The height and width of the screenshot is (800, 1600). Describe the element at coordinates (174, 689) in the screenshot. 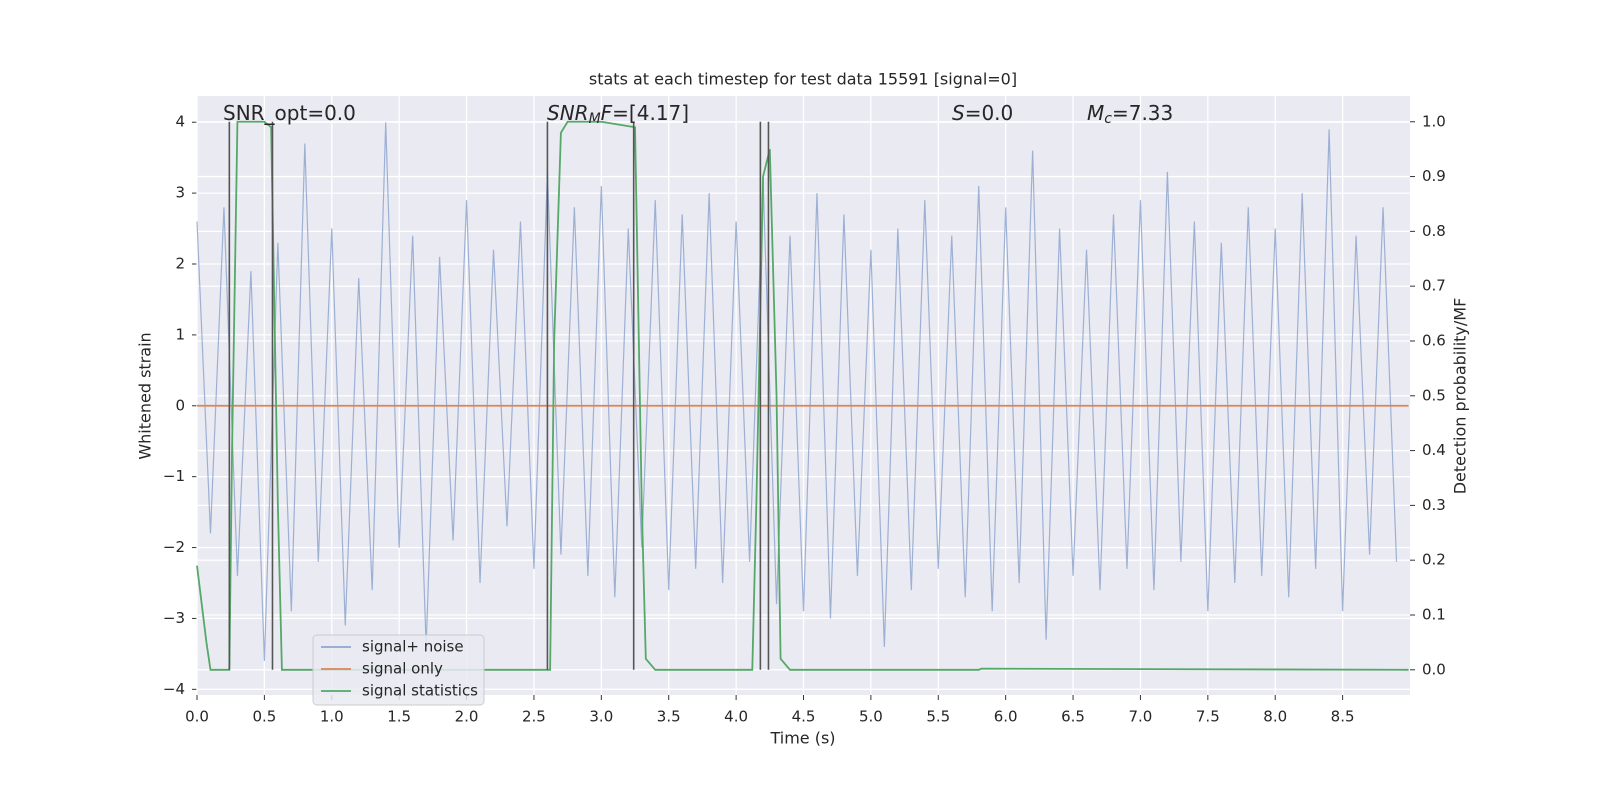

I see `y-tick-label: −4` at that location.